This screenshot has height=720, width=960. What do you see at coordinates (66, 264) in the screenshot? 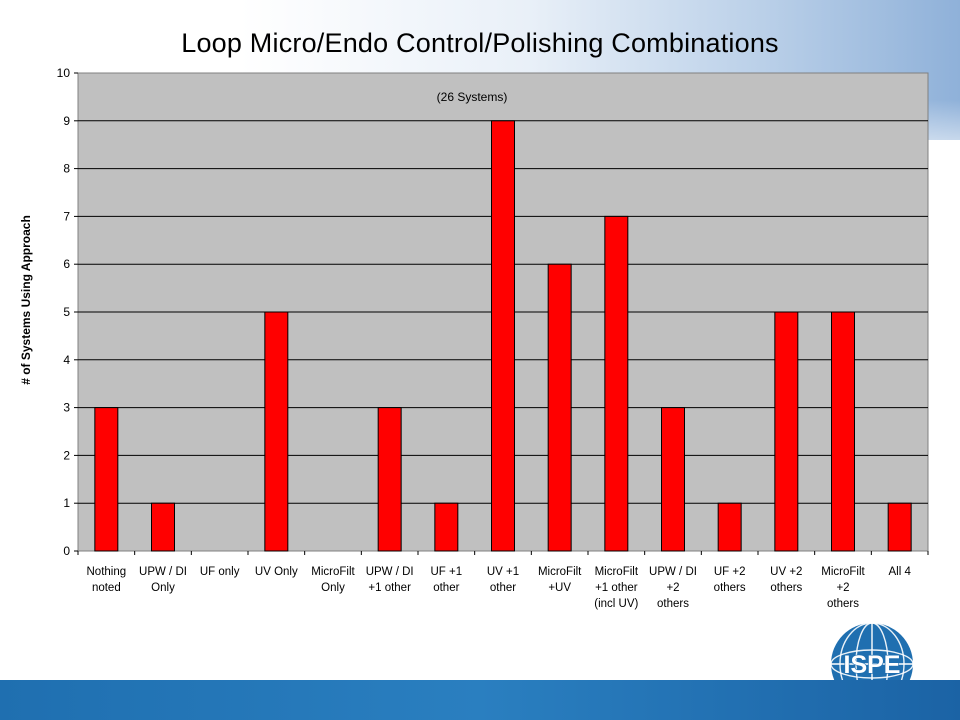
I see `y-tick-label: 6` at bounding box center [66, 264].